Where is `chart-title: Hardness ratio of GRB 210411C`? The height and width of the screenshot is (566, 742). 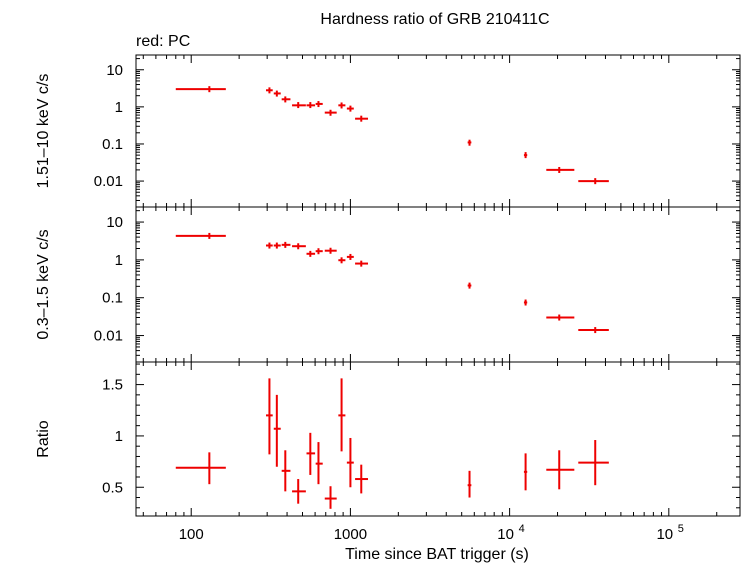 chart-title: Hardness ratio of GRB 210411C is located at coordinates (434, 19).